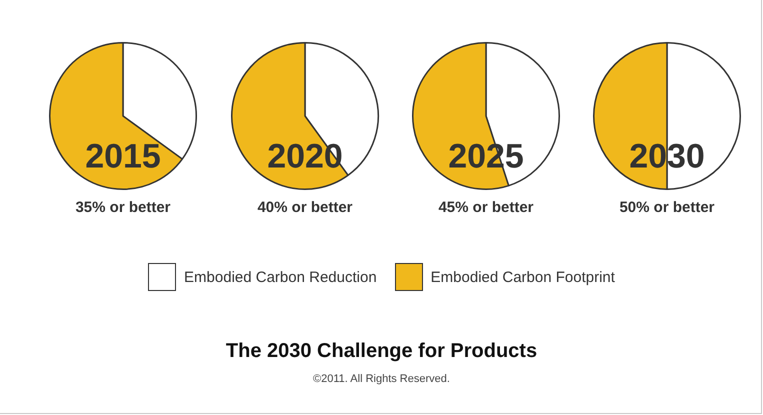 This screenshot has width=763, height=415. I want to click on text: 2030, so click(667, 156).